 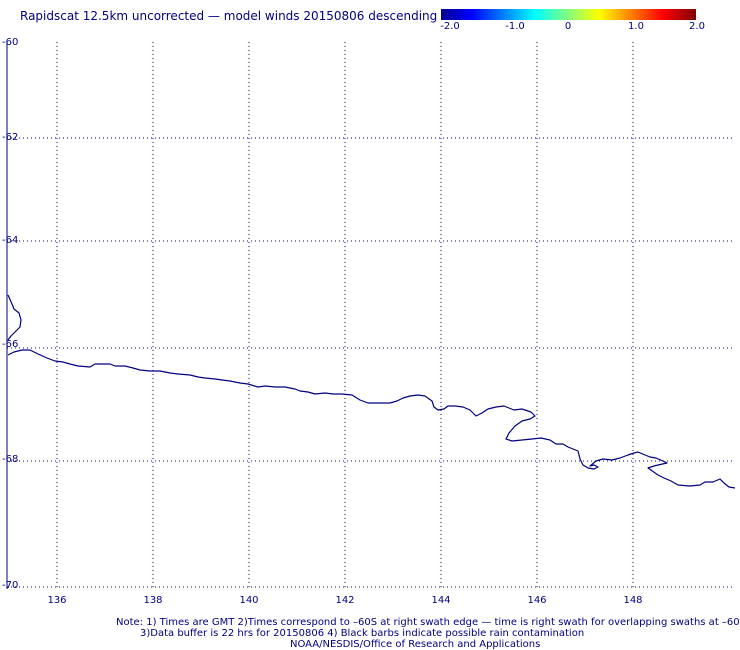 What do you see at coordinates (633, 600) in the screenshot?
I see `lon-label: 148` at bounding box center [633, 600].